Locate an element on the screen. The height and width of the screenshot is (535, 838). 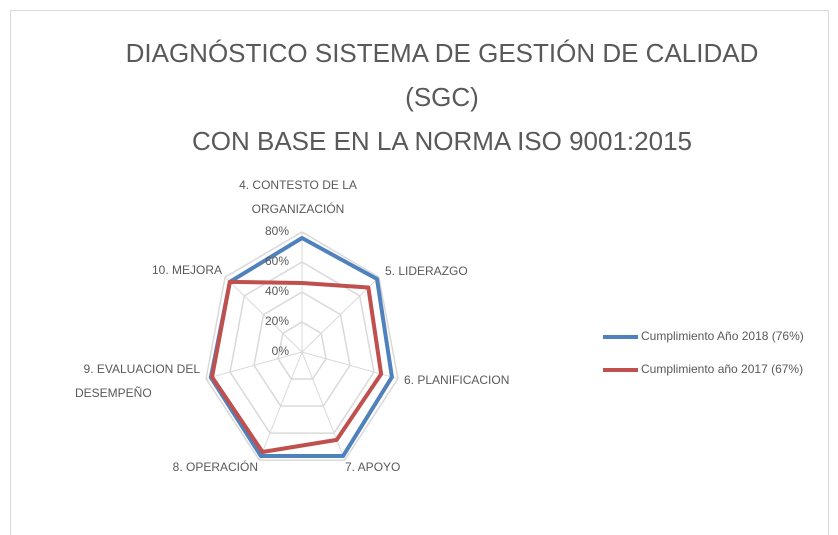
category-label: 10. MEJORA is located at coordinates (187, 270).